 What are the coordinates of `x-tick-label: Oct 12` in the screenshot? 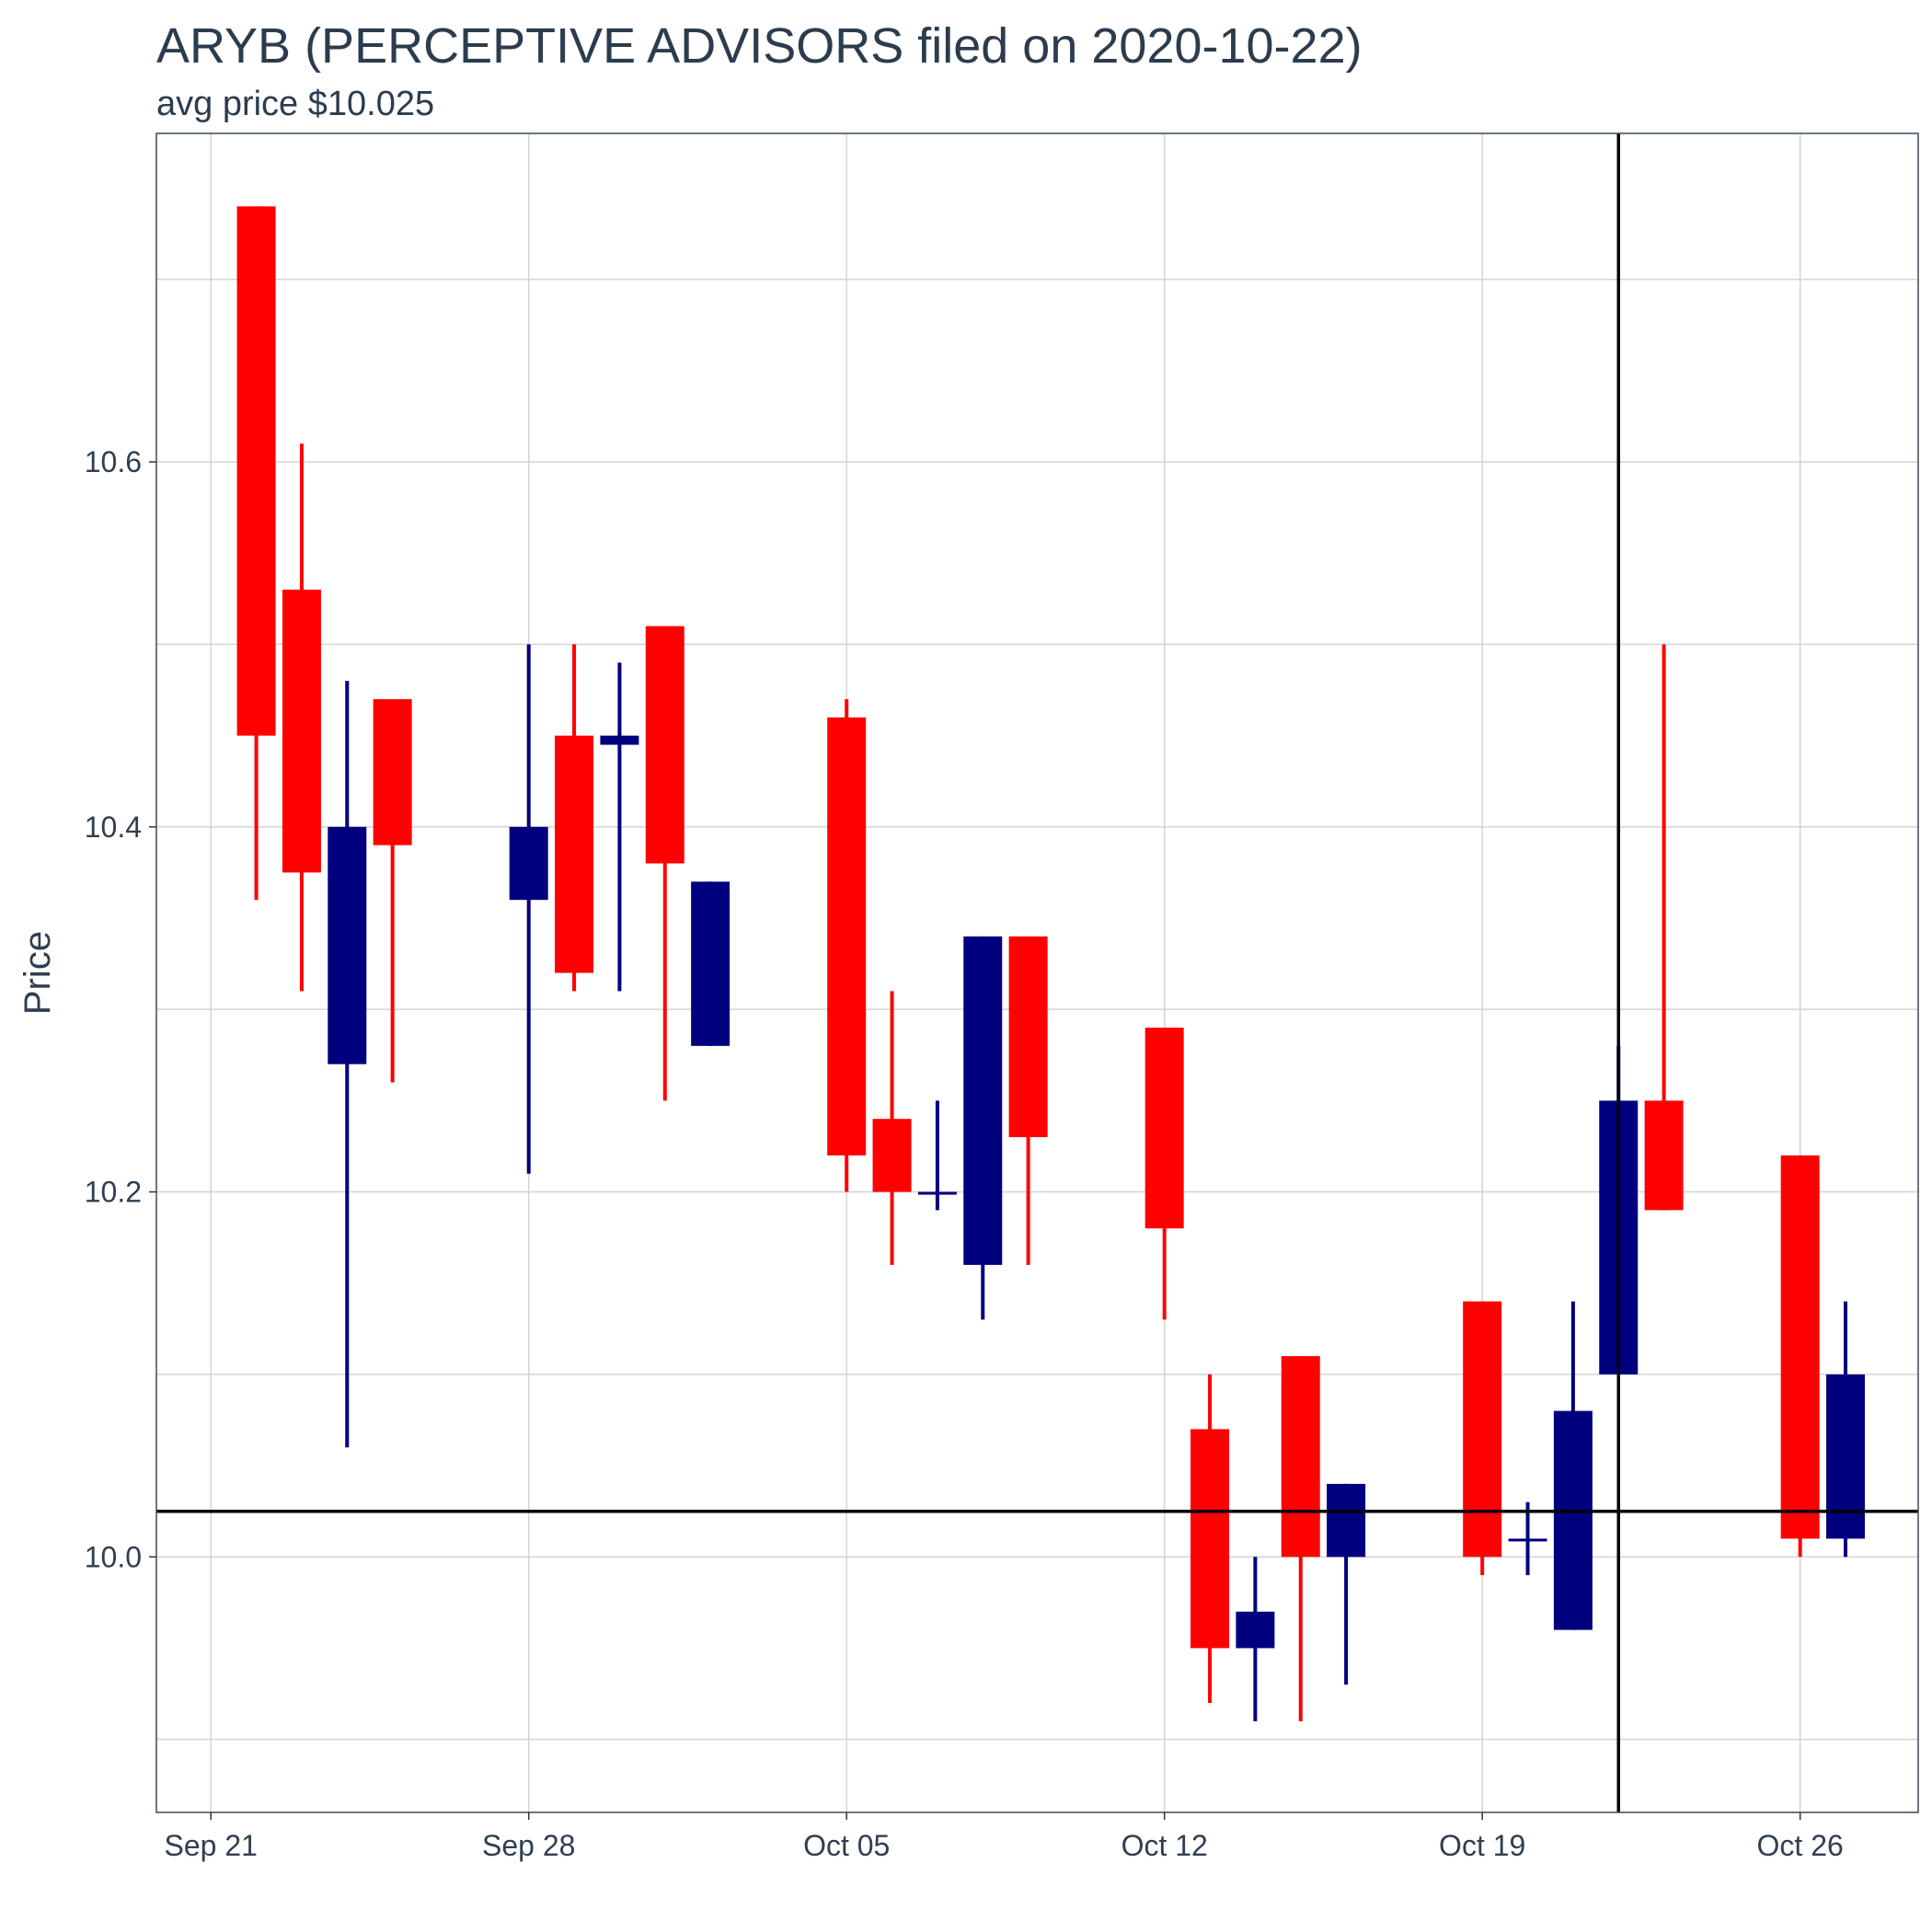 It's located at (1164, 1845).